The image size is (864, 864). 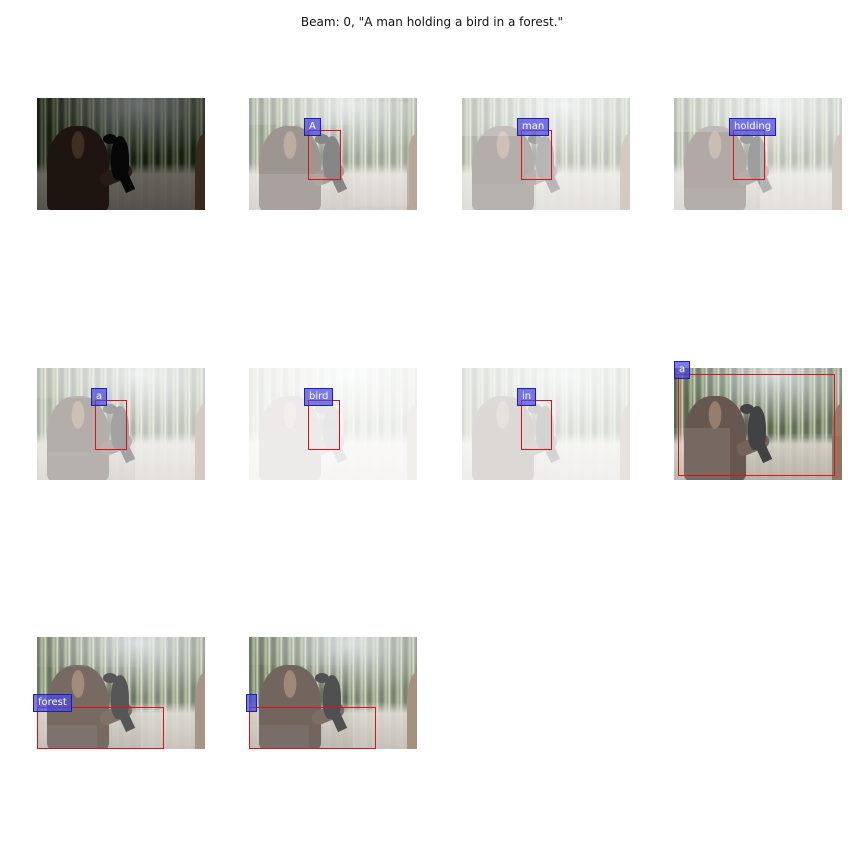 What do you see at coordinates (533, 127) in the screenshot?
I see `word-label: man` at bounding box center [533, 127].